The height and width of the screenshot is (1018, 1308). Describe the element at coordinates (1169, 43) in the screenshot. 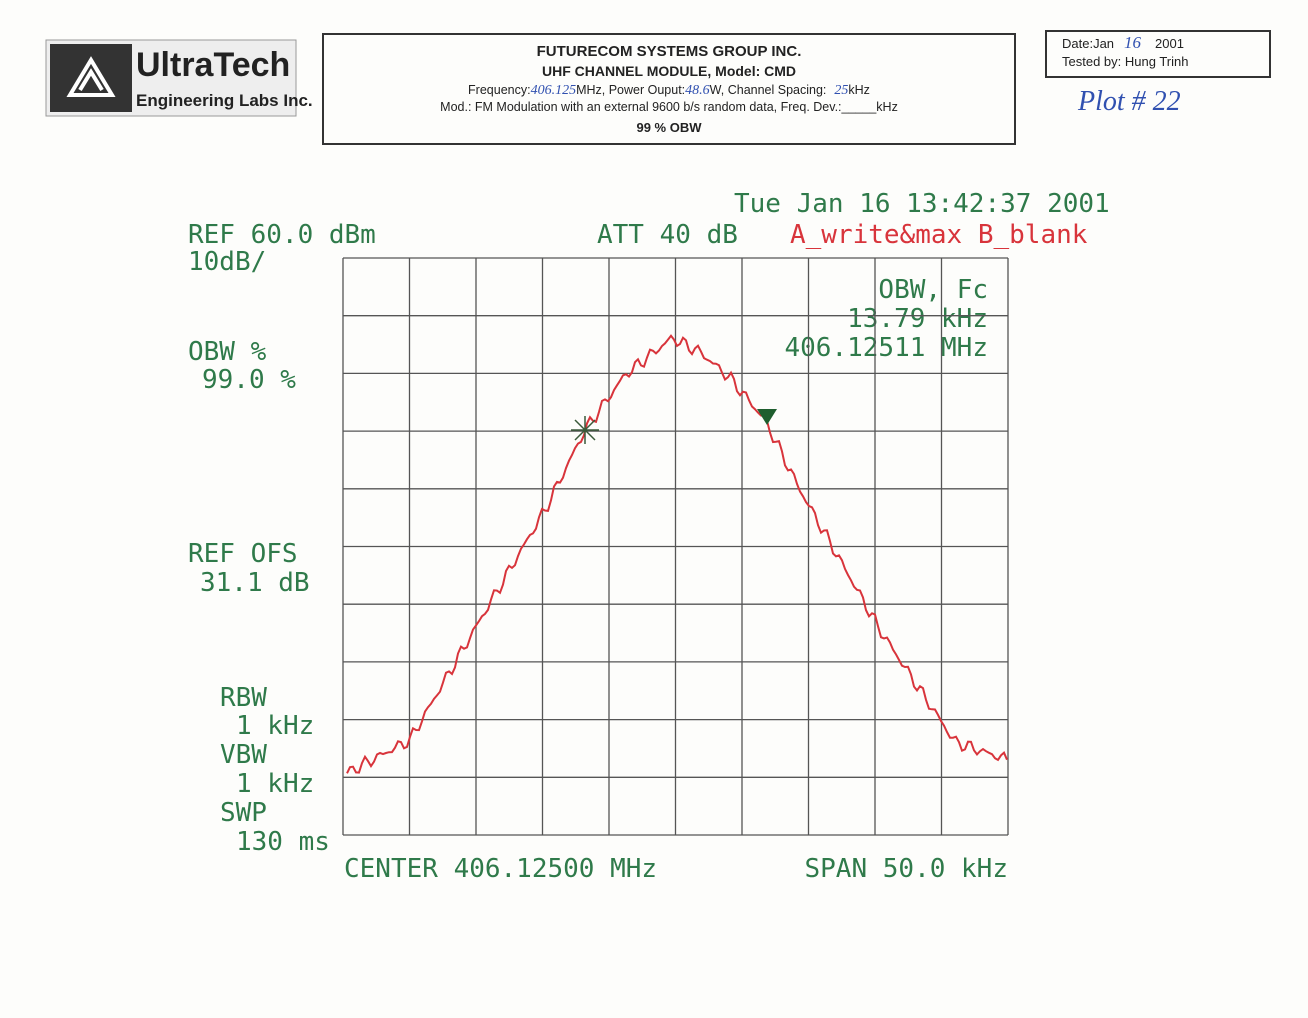

I see `text: 2001` at that location.